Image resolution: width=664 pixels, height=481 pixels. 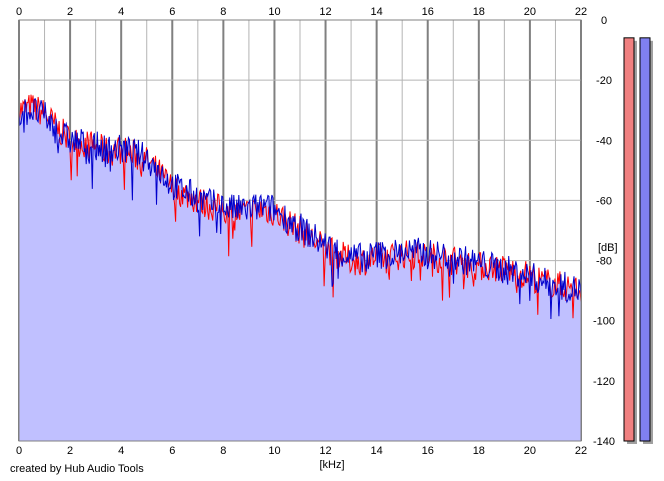 I want to click on x-tick-label-bottom: 12, so click(x=325, y=451).